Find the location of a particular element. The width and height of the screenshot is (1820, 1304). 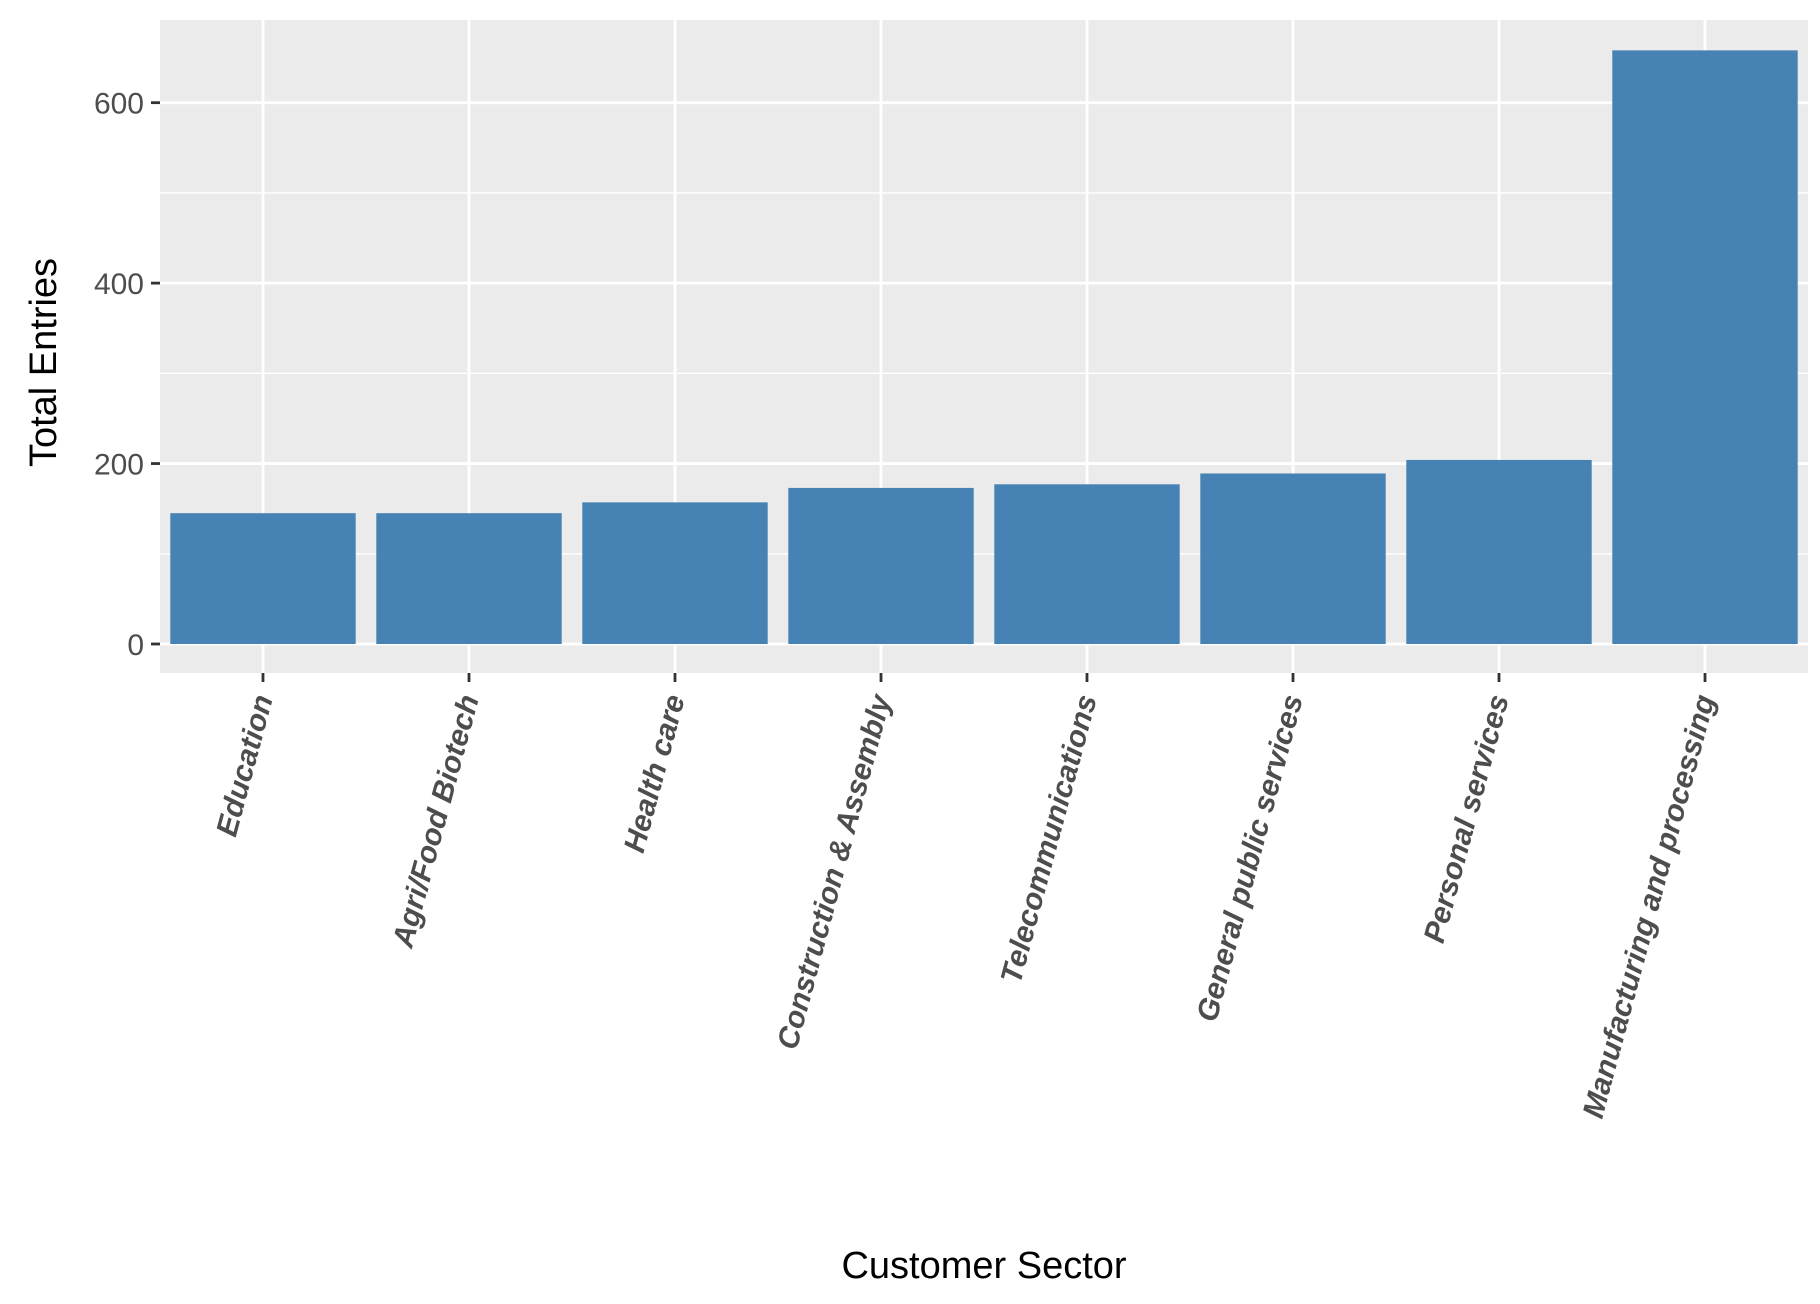

y-tick-label: 200 is located at coordinates (119, 465).